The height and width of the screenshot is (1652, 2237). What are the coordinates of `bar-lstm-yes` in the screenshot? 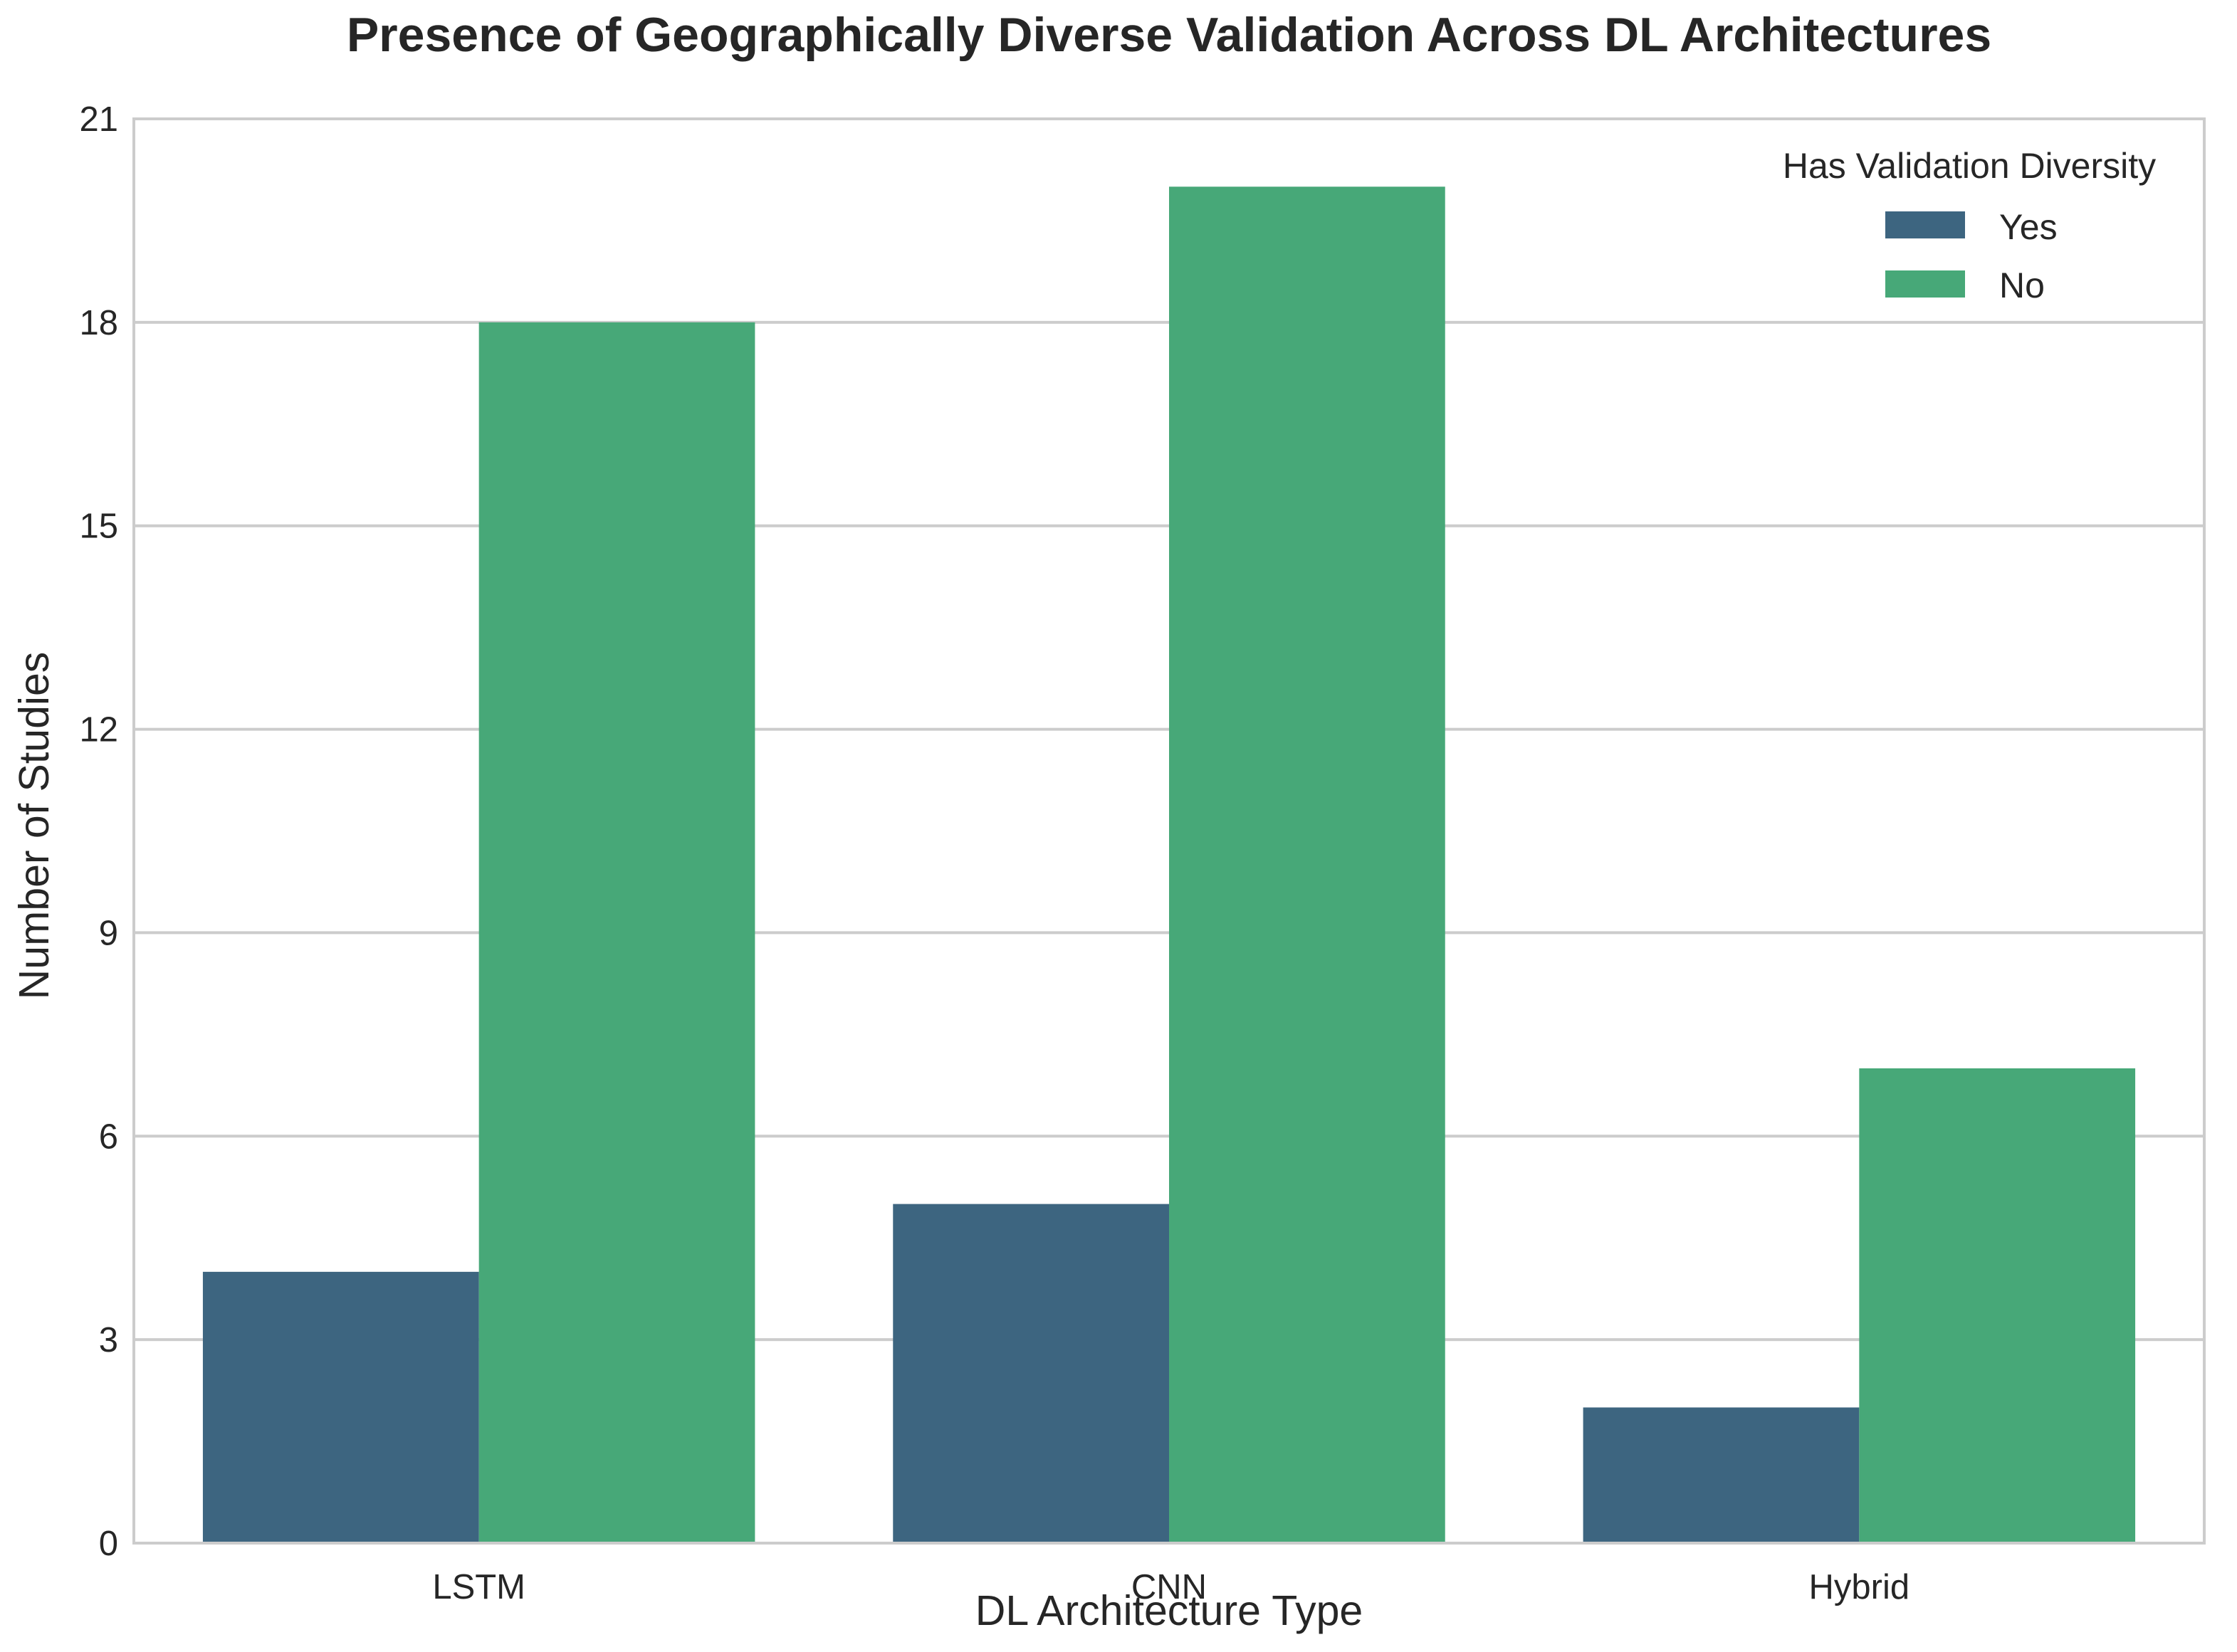 It's located at (340, 1407).